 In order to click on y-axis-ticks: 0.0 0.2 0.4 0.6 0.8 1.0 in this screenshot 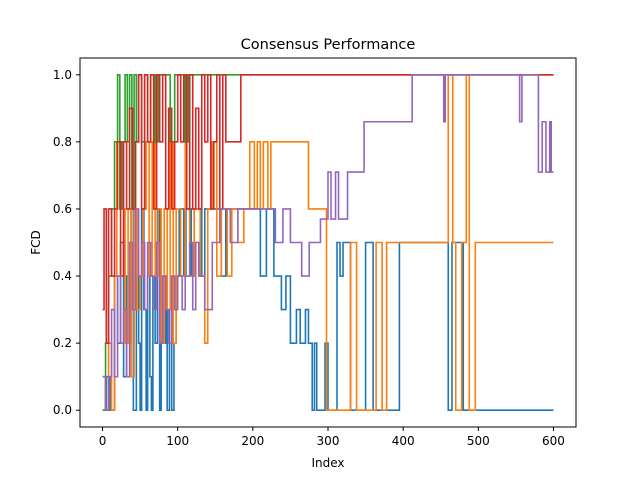, I will do `click(66, 242)`.